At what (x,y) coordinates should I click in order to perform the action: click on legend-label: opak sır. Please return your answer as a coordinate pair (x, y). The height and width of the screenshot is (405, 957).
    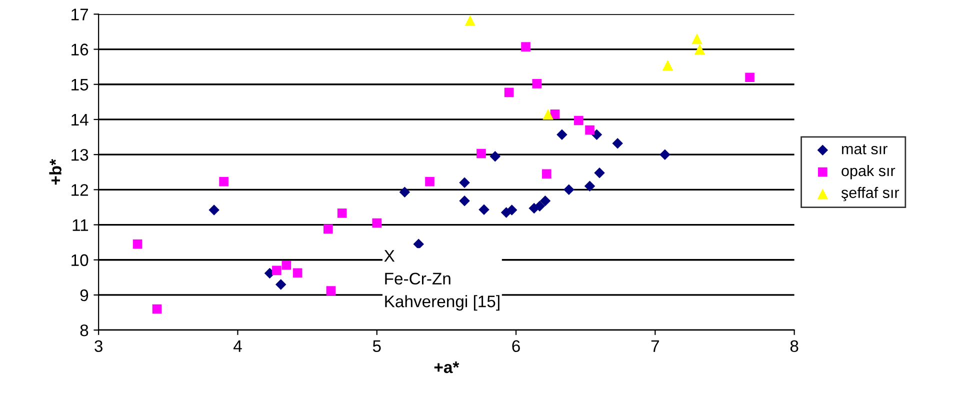
    Looking at the image, I should click on (869, 172).